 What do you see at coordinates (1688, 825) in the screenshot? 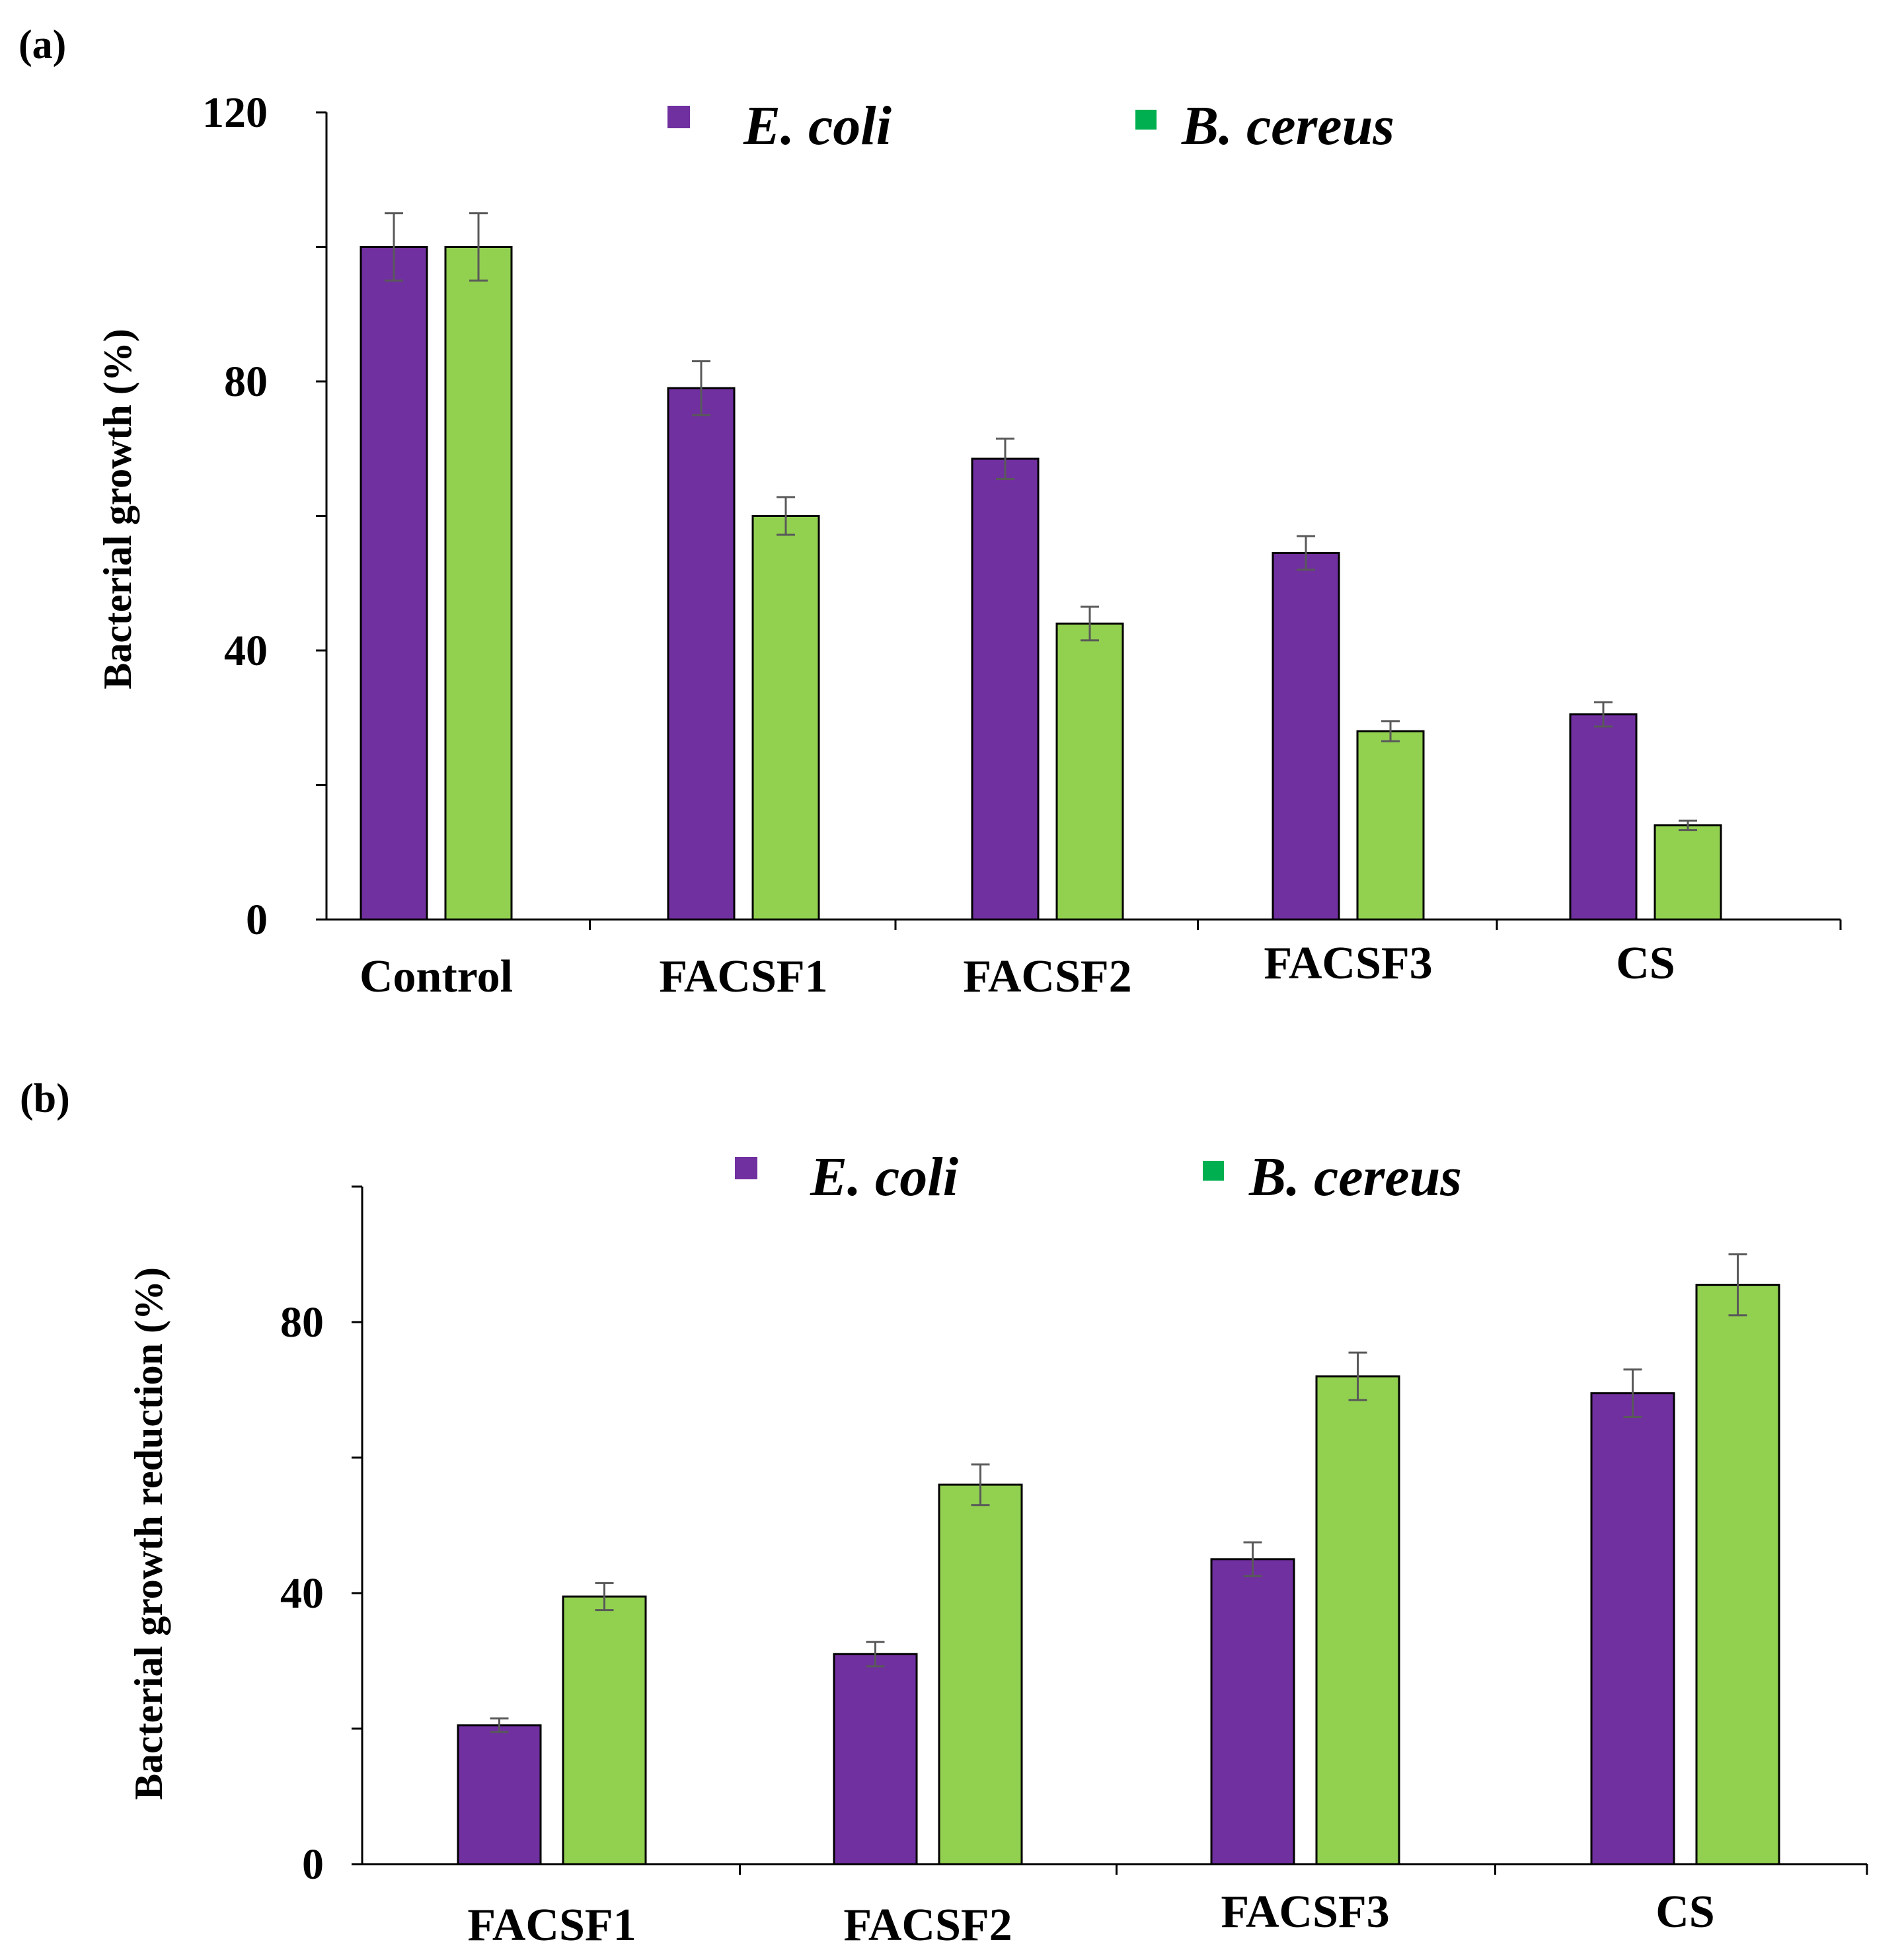
I see `error-bar-a-cs-bcereus` at bounding box center [1688, 825].